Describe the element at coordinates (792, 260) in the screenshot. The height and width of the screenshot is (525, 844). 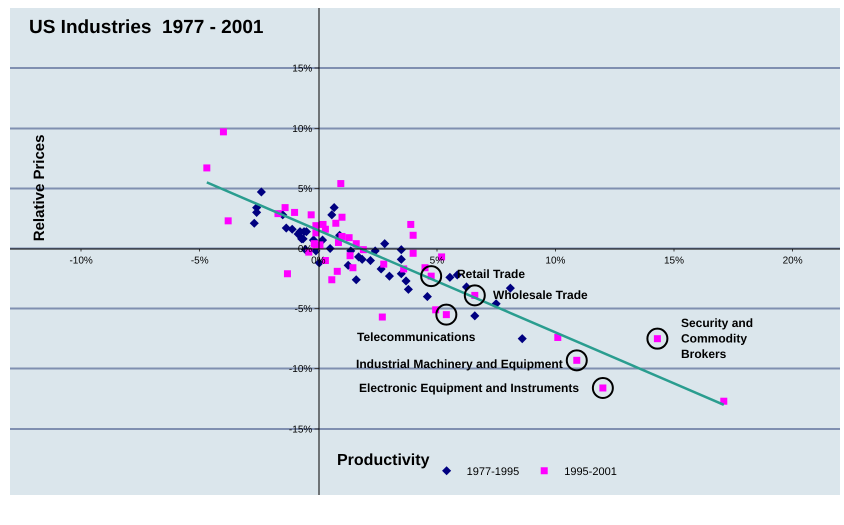
I see `x-tick-label: 20%` at that location.